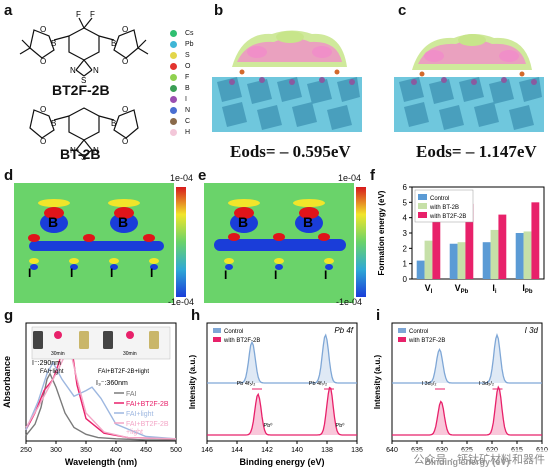 This screenshot has height=472, width=554. What do you see at coordinates (9, 315) in the screenshot?
I see `panel-label: g` at bounding box center [9, 315].